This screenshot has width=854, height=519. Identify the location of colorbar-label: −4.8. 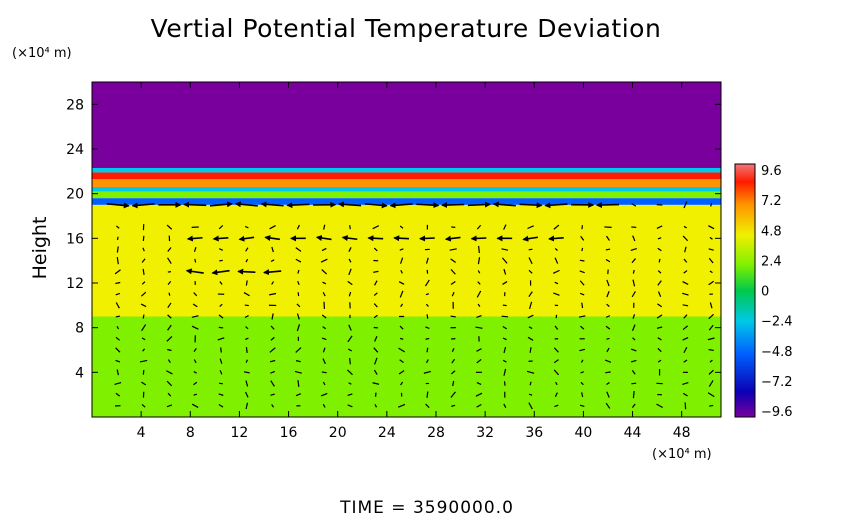
(777, 352).